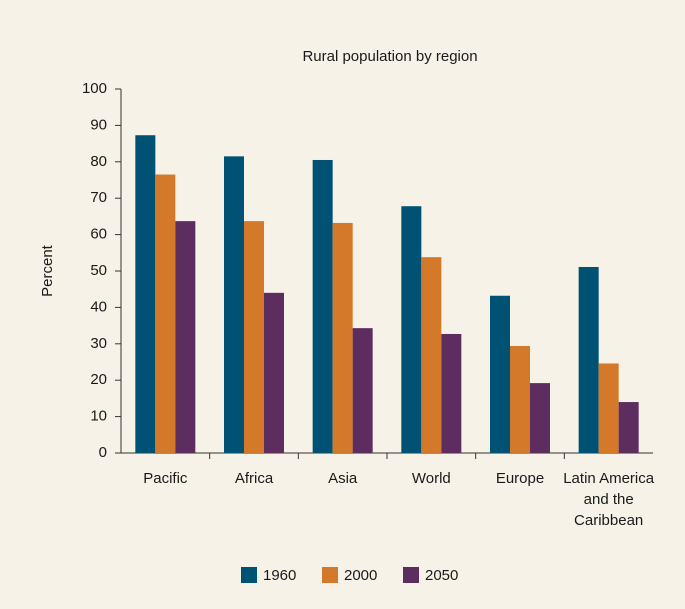 The width and height of the screenshot is (685, 609). Describe the element at coordinates (47, 270) in the screenshot. I see `y-axis-label: Percent` at that location.